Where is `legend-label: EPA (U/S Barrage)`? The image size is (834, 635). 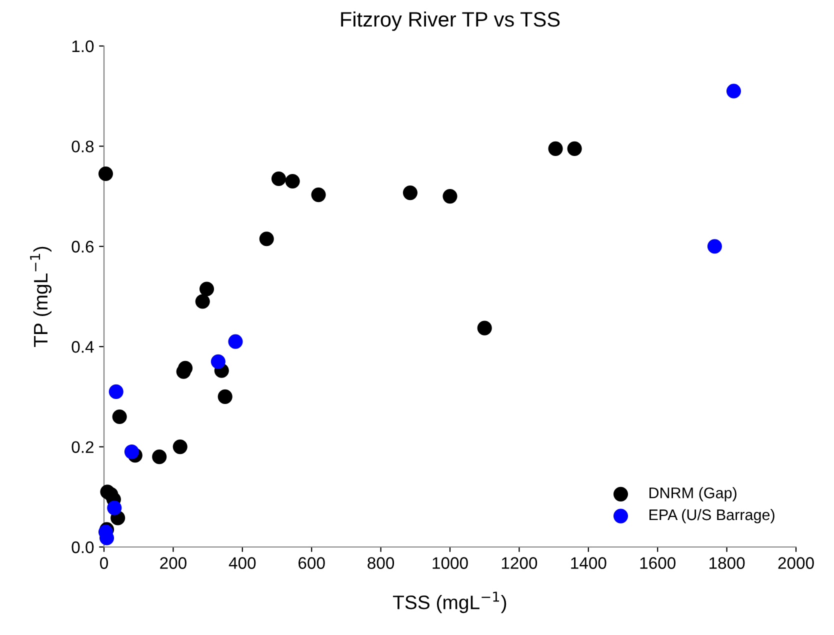
legend-label: EPA (U/S Barrage) is located at coordinates (712, 516).